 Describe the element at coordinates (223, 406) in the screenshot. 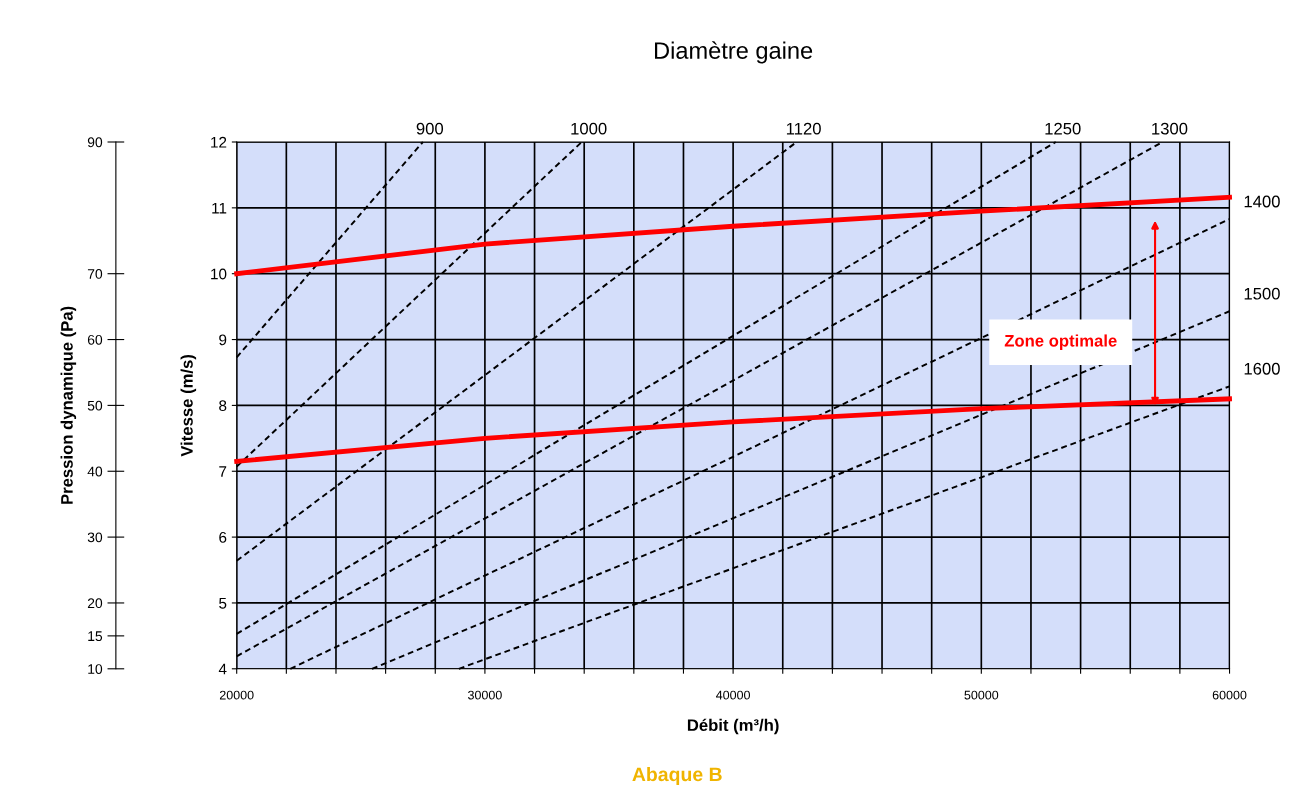

I see `y-tick-label: 8` at that location.